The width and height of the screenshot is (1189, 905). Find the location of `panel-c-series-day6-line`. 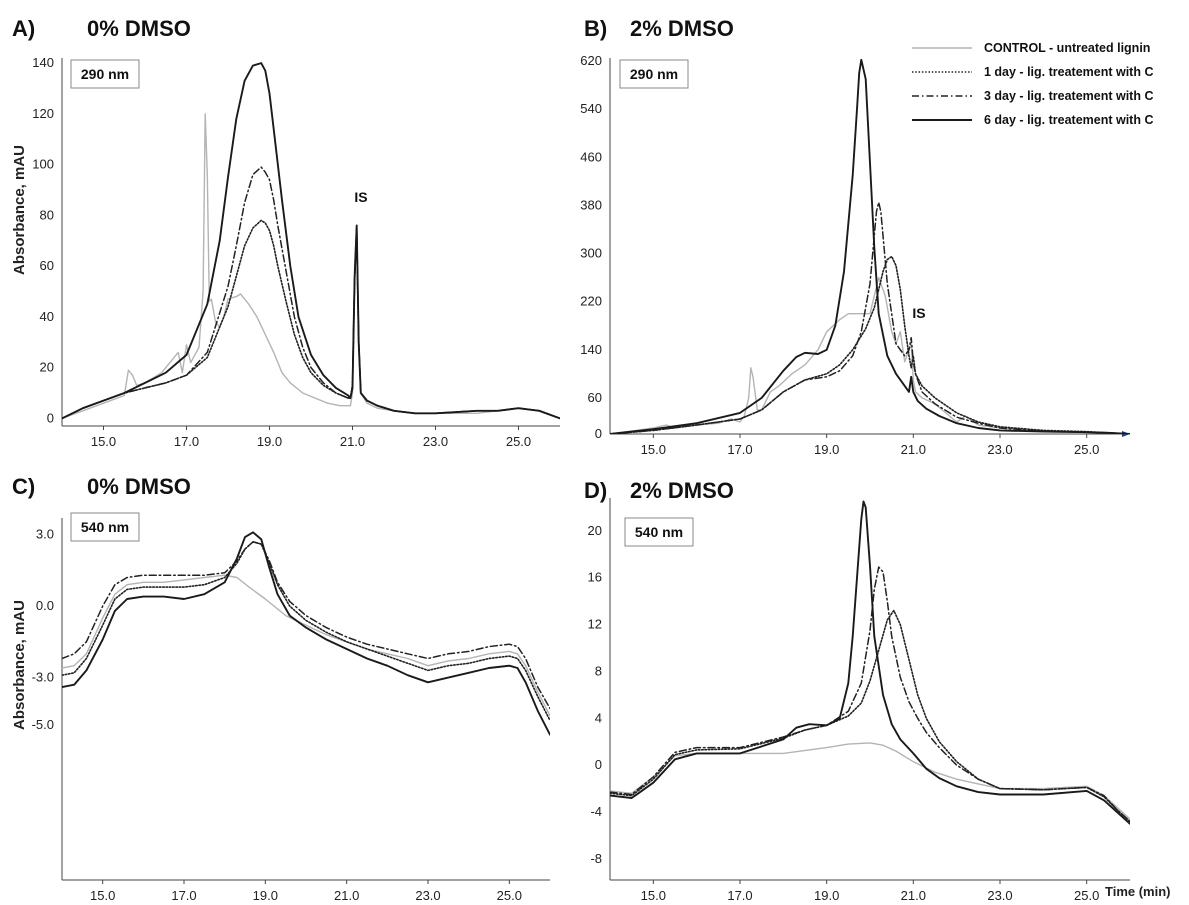

panel-c-series-day6-line is located at coordinates (306, 633).